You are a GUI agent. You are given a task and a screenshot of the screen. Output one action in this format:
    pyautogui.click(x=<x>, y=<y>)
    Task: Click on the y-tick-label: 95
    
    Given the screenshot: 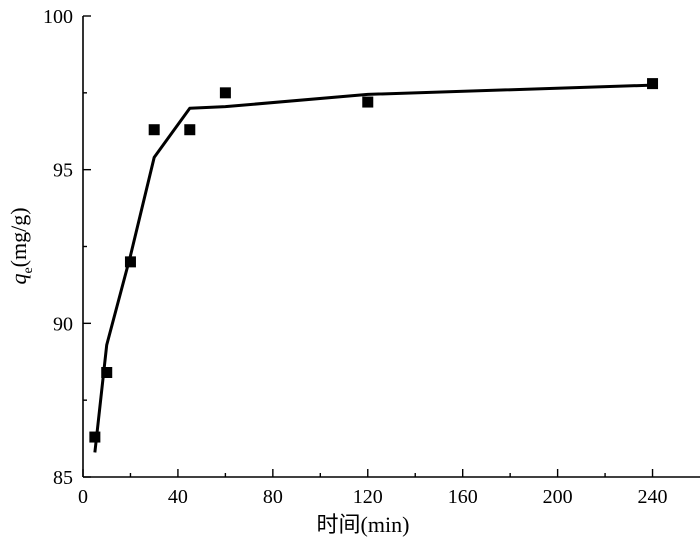 What is the action you would take?
    pyautogui.click(x=63, y=171)
    